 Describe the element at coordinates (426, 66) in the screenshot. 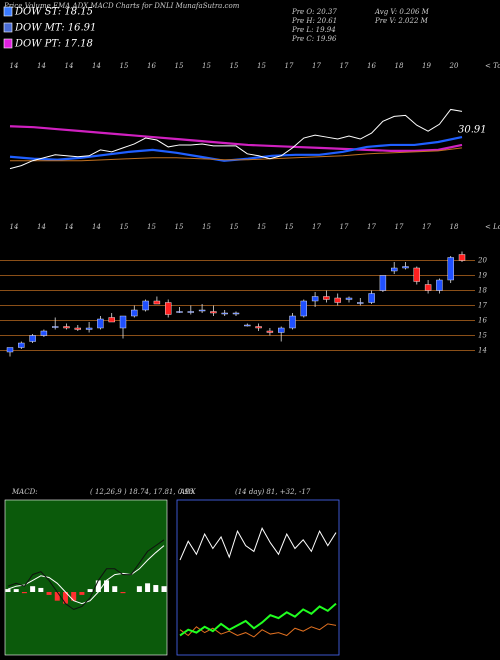

I see `tops-value: 19` at that location.